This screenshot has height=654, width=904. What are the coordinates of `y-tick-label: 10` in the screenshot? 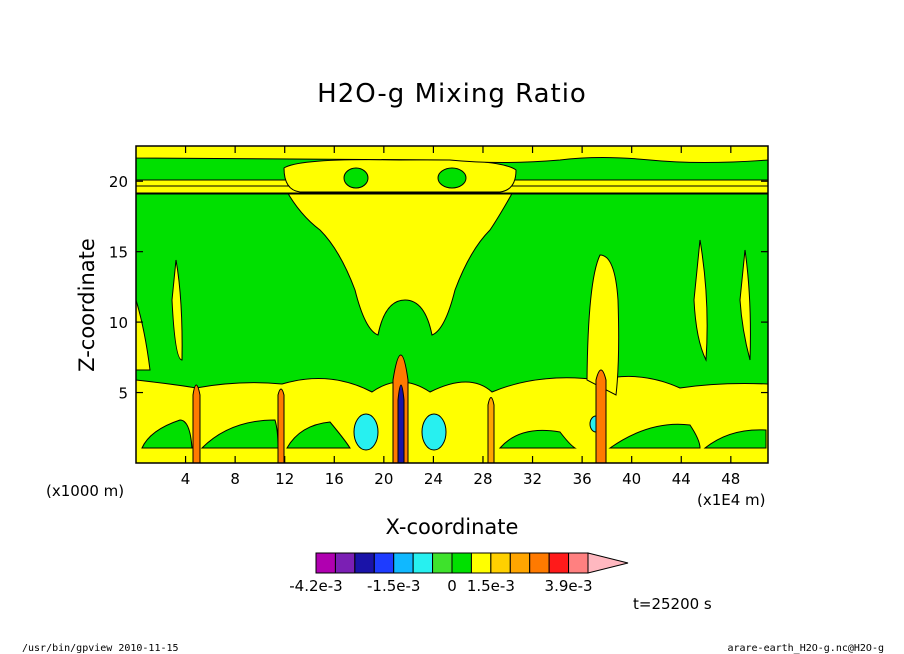 It's located at (118, 323).